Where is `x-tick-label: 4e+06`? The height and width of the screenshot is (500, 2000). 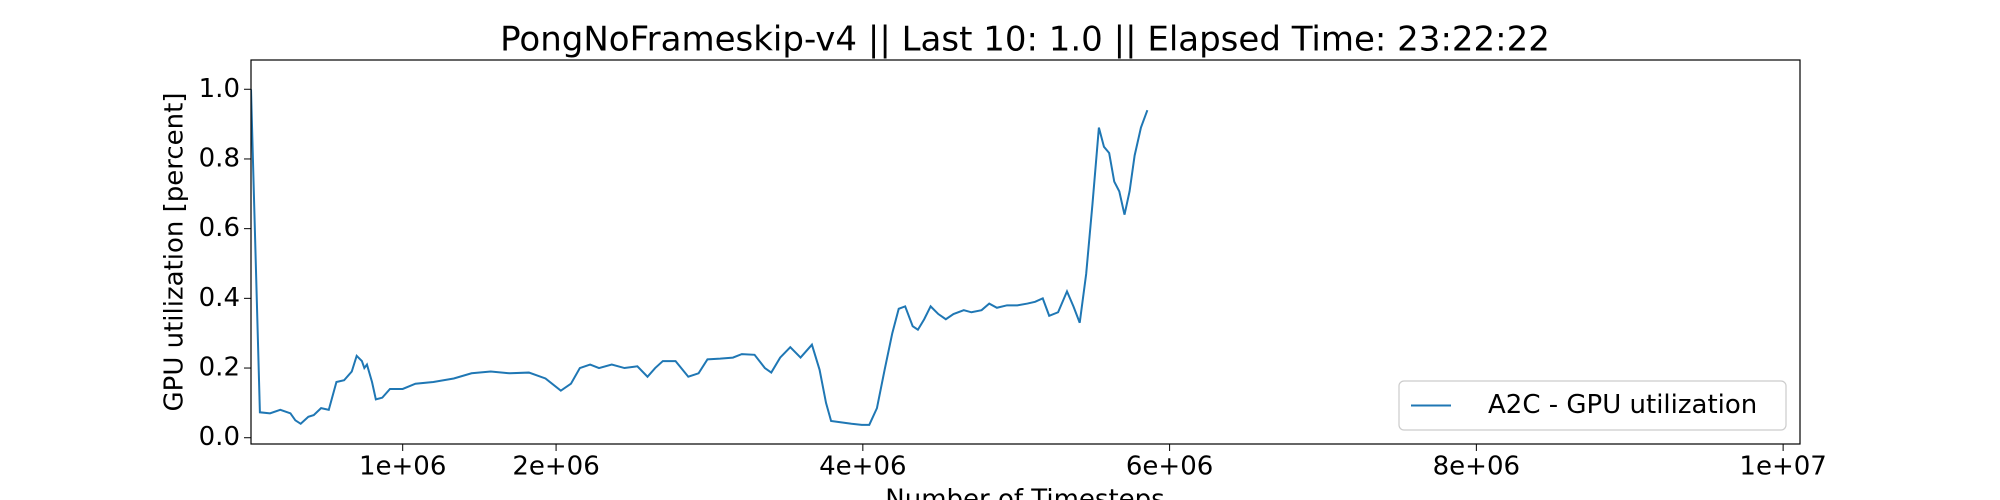
x-tick-label: 4e+06 is located at coordinates (862, 467).